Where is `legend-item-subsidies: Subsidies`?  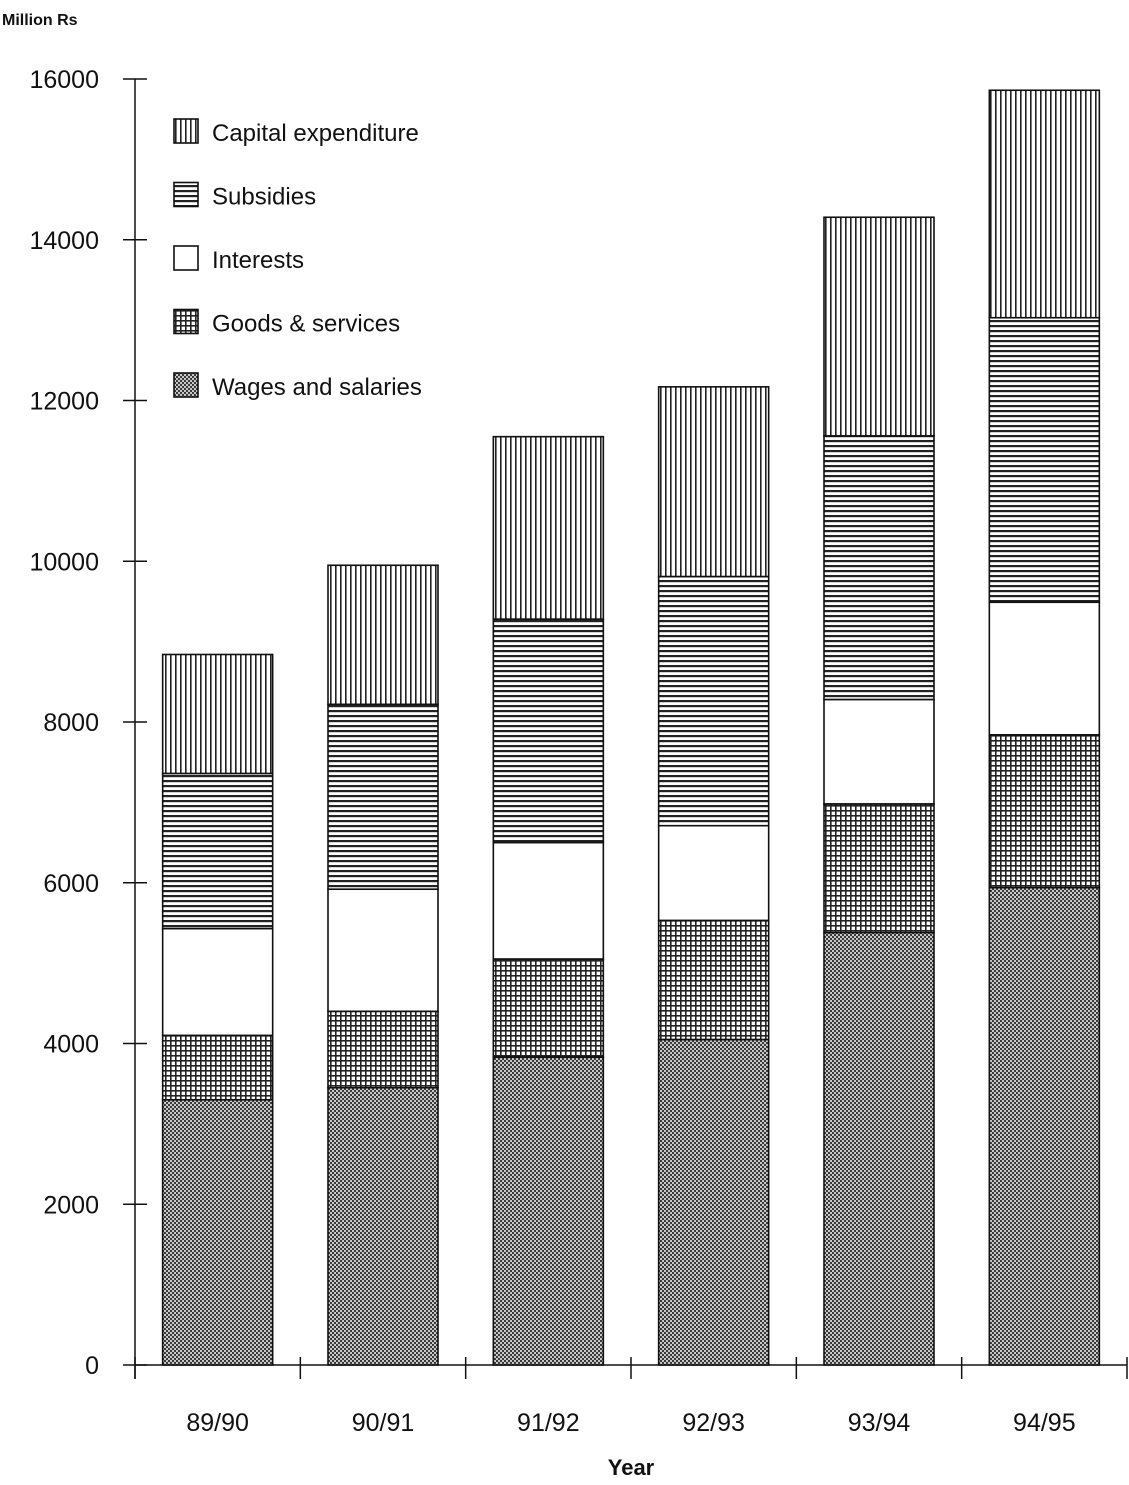
legend-item-subsidies: Subsidies is located at coordinates (244, 196).